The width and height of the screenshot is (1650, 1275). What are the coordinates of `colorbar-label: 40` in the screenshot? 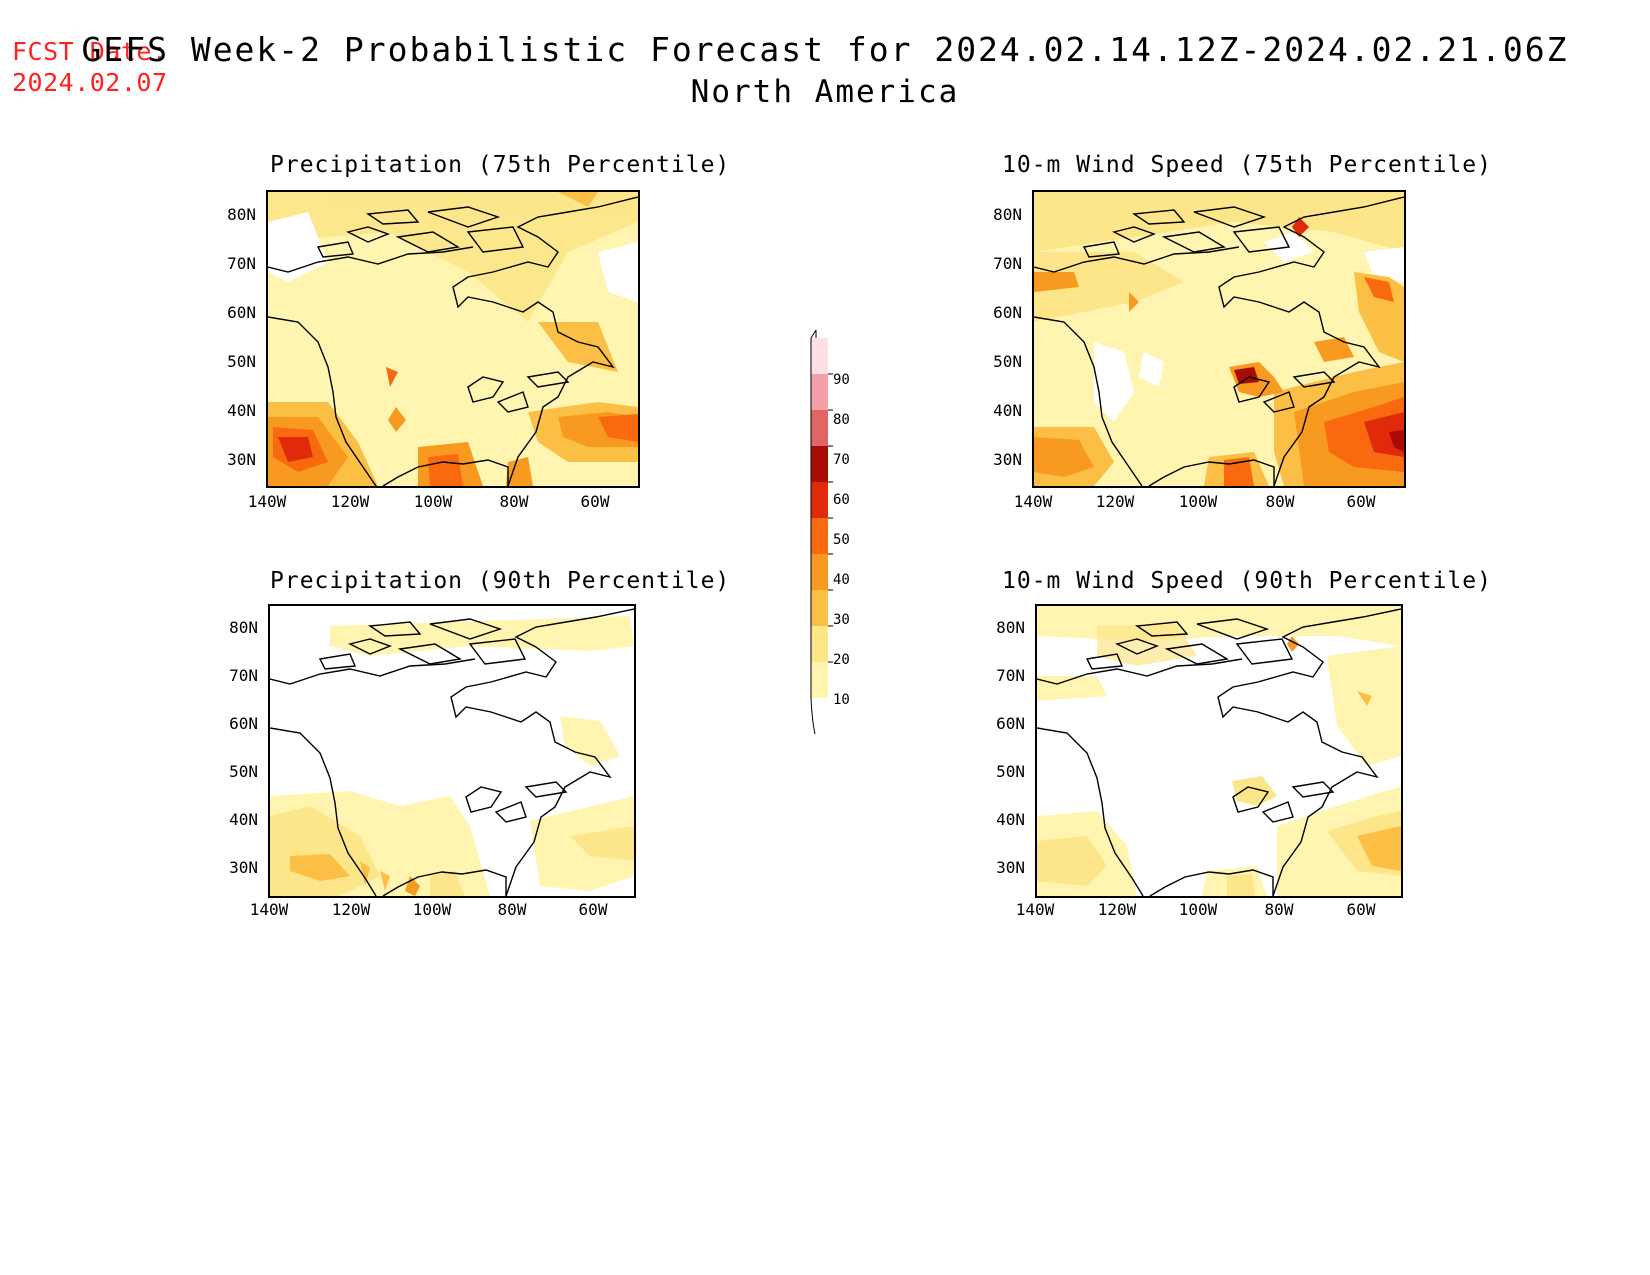 It's located at (841, 580).